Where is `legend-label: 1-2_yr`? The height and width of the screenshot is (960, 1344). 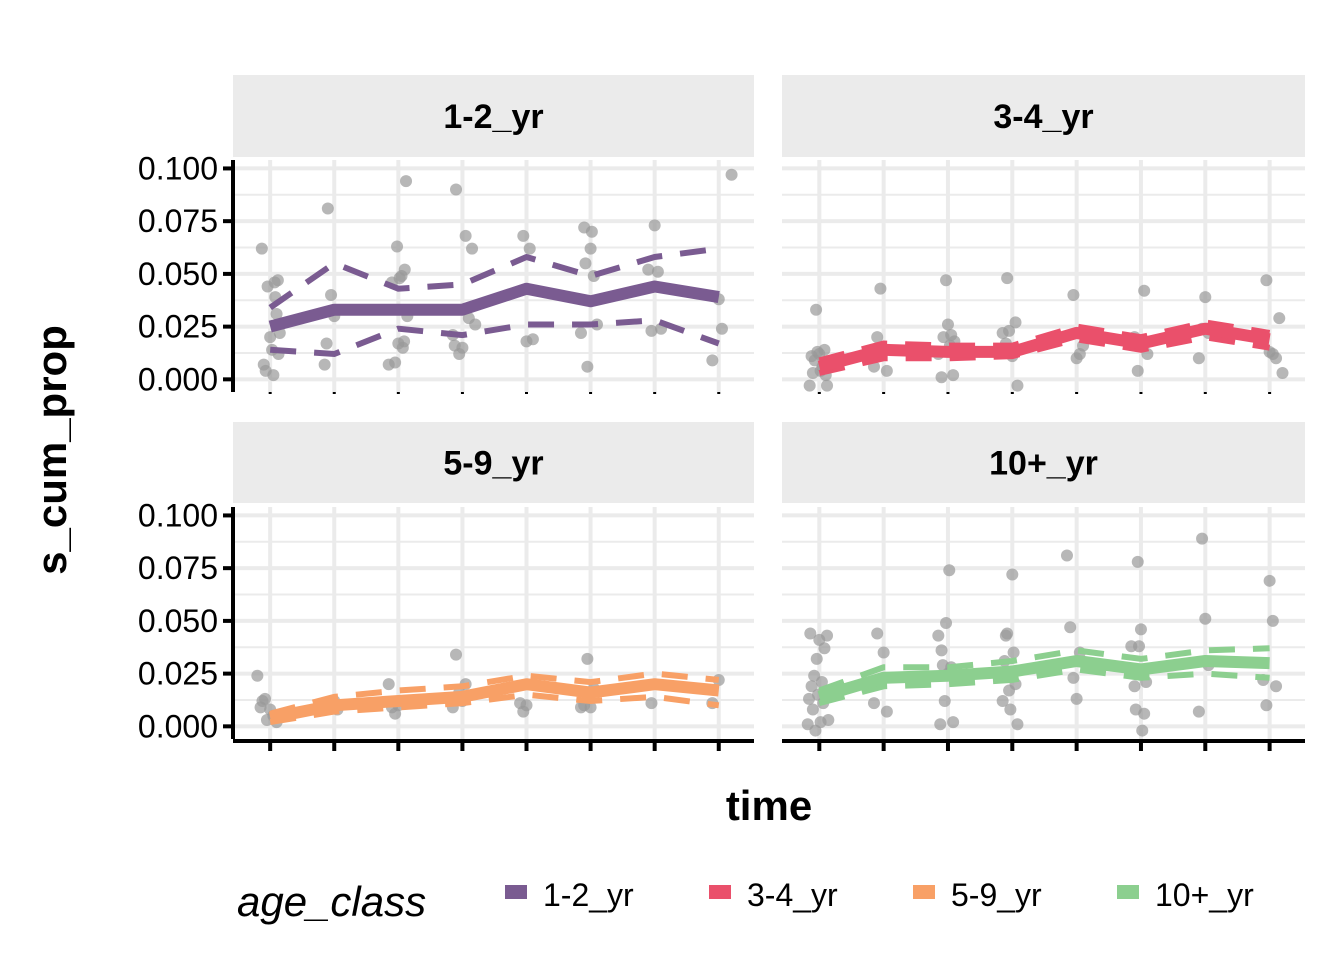
legend-label: 1-2_yr is located at coordinates (588, 895).